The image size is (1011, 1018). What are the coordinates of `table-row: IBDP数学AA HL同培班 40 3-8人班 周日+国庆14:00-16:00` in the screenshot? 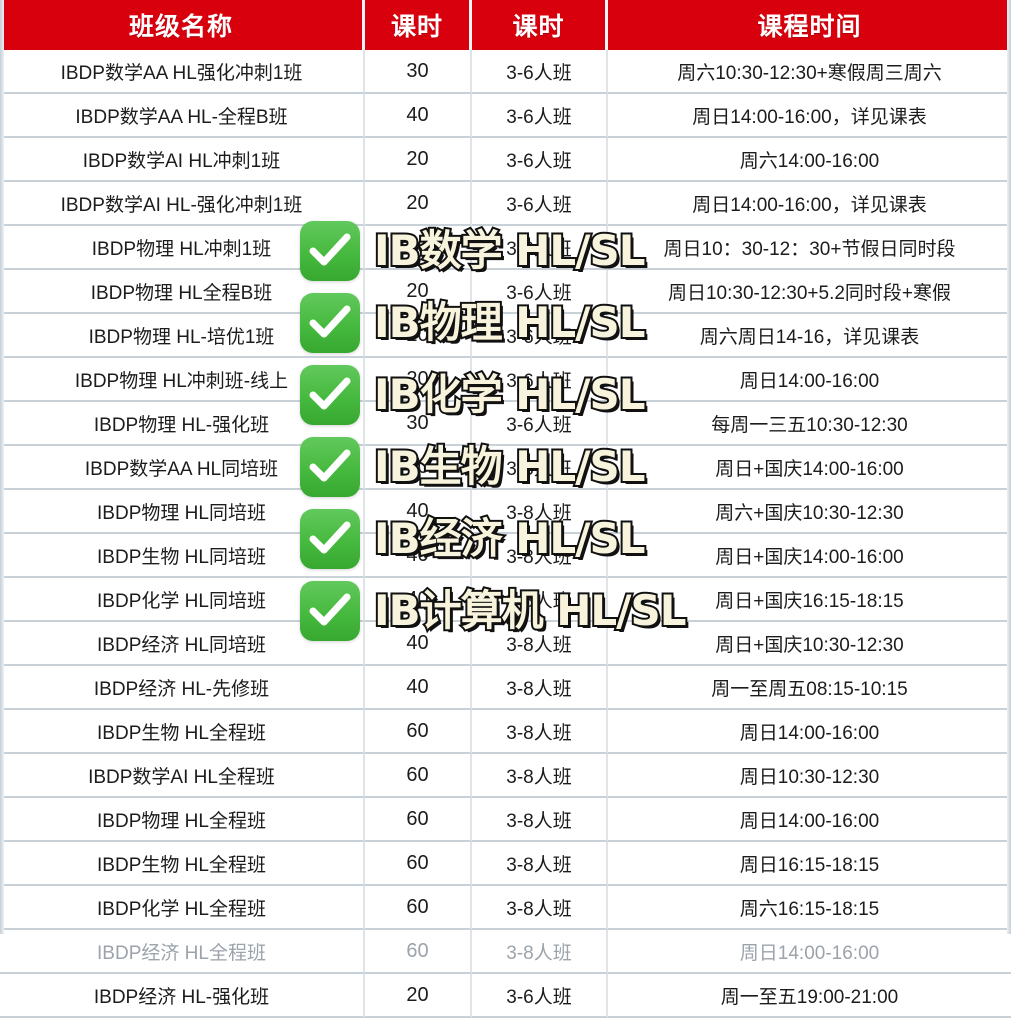 It's located at (505, 468).